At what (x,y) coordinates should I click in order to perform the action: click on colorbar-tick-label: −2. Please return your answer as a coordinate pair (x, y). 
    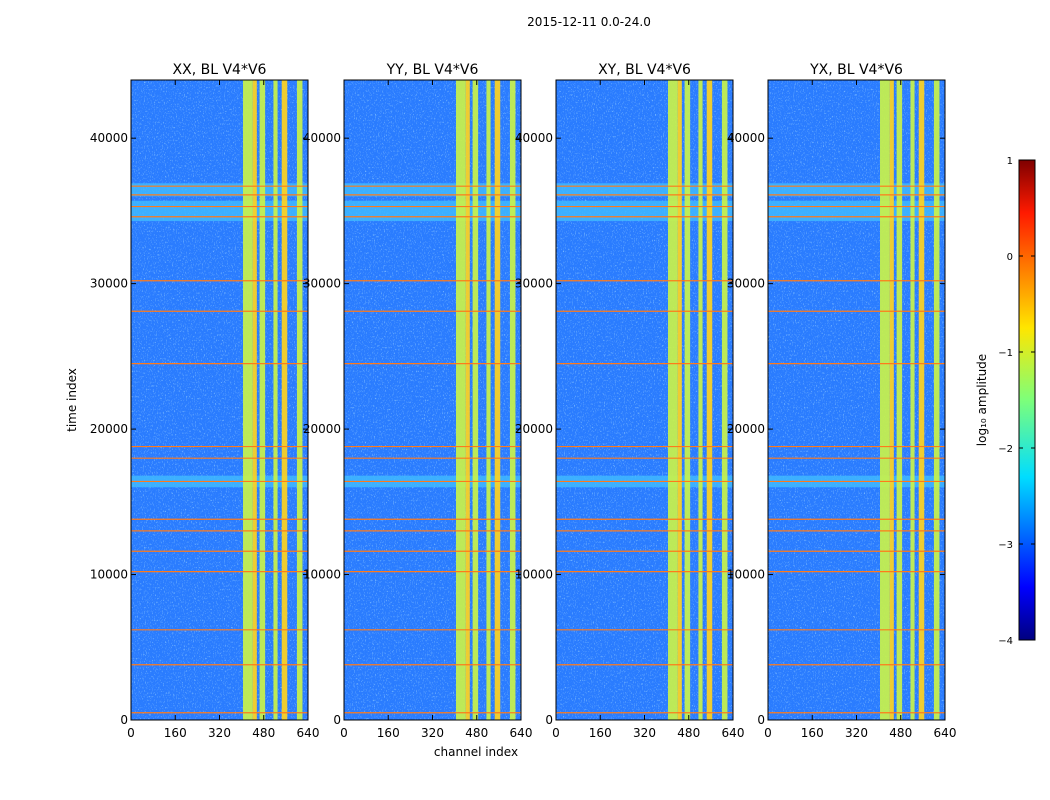
    Looking at the image, I should click on (1005, 449).